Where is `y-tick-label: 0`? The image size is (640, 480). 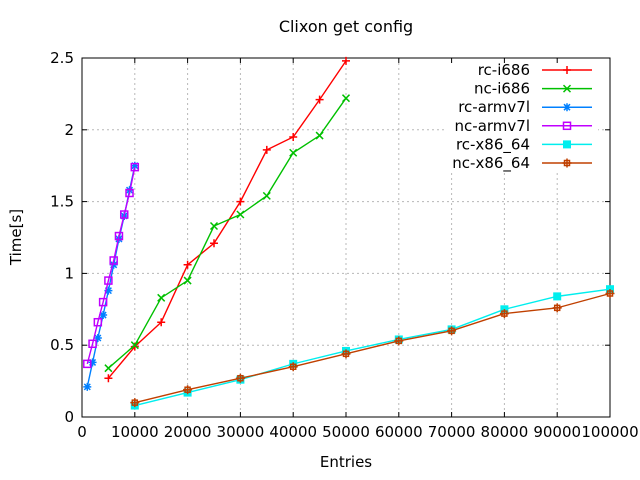
y-tick-label: 0 is located at coordinates (69, 417).